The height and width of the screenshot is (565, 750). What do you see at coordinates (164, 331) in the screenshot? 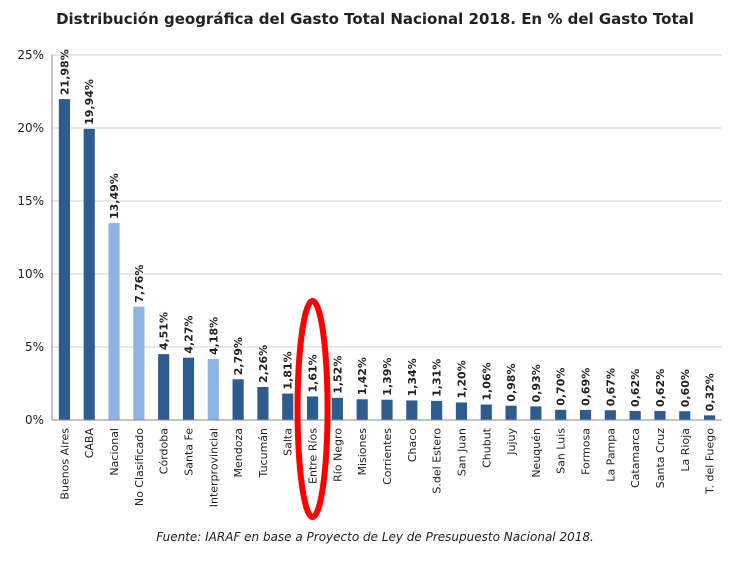
I see `value-label: 4,51%` at bounding box center [164, 331].